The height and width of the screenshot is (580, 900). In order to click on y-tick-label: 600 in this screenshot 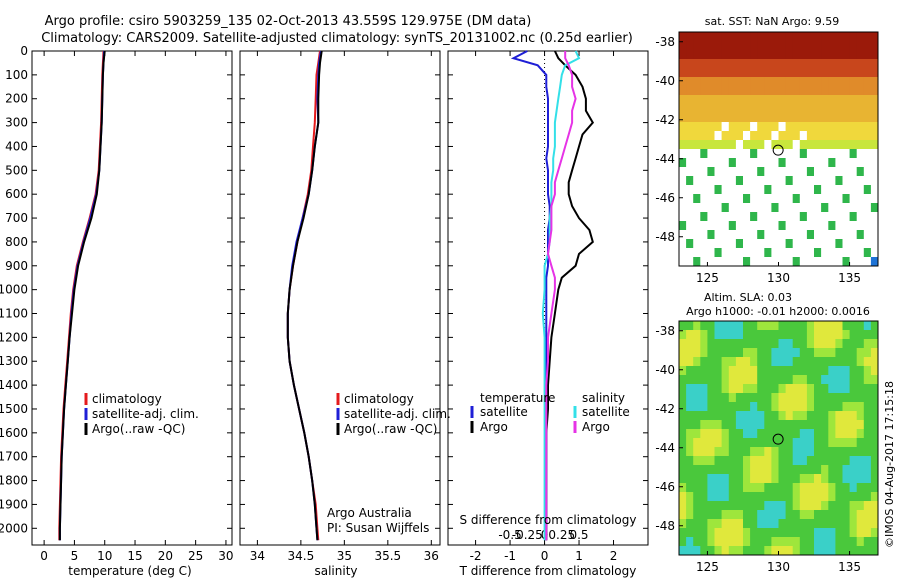, I will do `click(16, 194)`.